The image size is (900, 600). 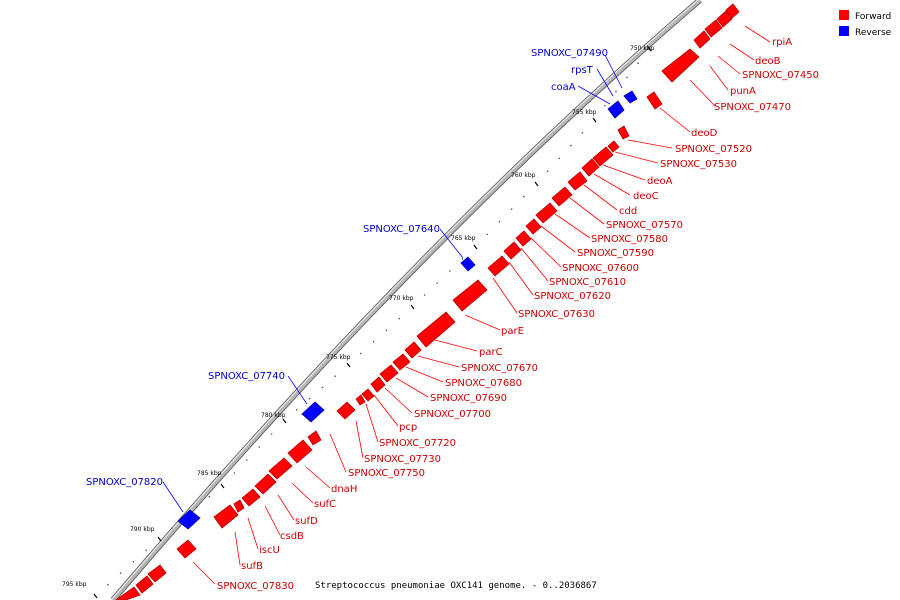 What do you see at coordinates (325, 504) in the screenshot?
I see `gene-label: sufC` at bounding box center [325, 504].